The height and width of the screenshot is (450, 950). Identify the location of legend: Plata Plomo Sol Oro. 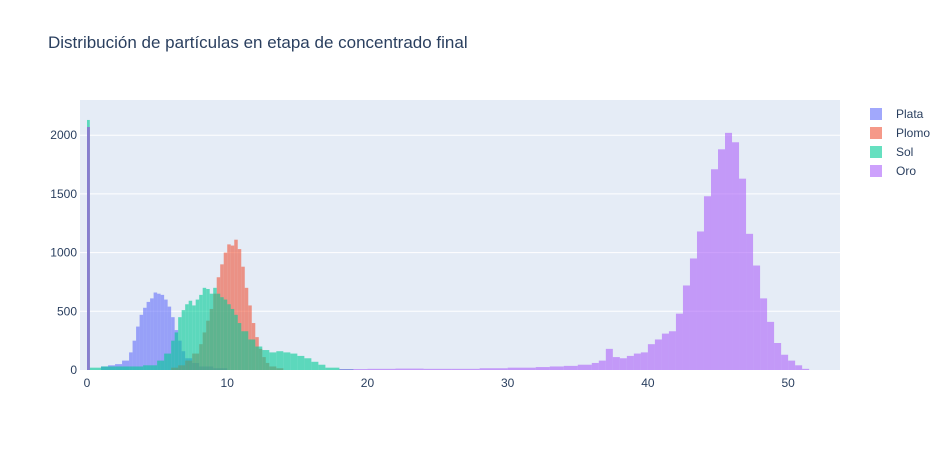
(900, 142).